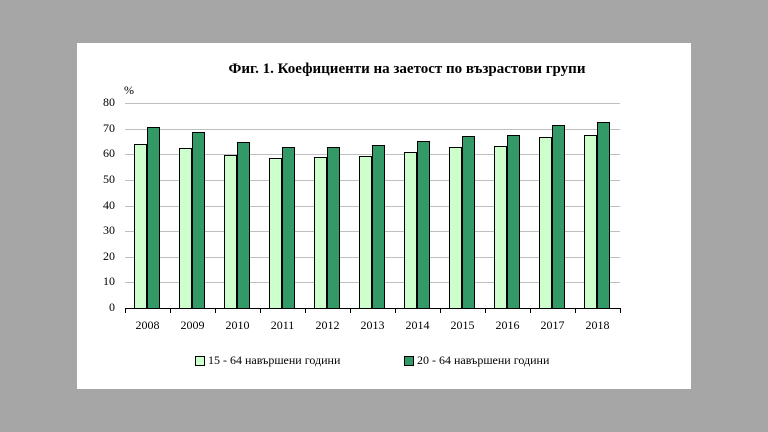 The image size is (768, 432). I want to click on y-tick-label: 50, so click(109, 178).